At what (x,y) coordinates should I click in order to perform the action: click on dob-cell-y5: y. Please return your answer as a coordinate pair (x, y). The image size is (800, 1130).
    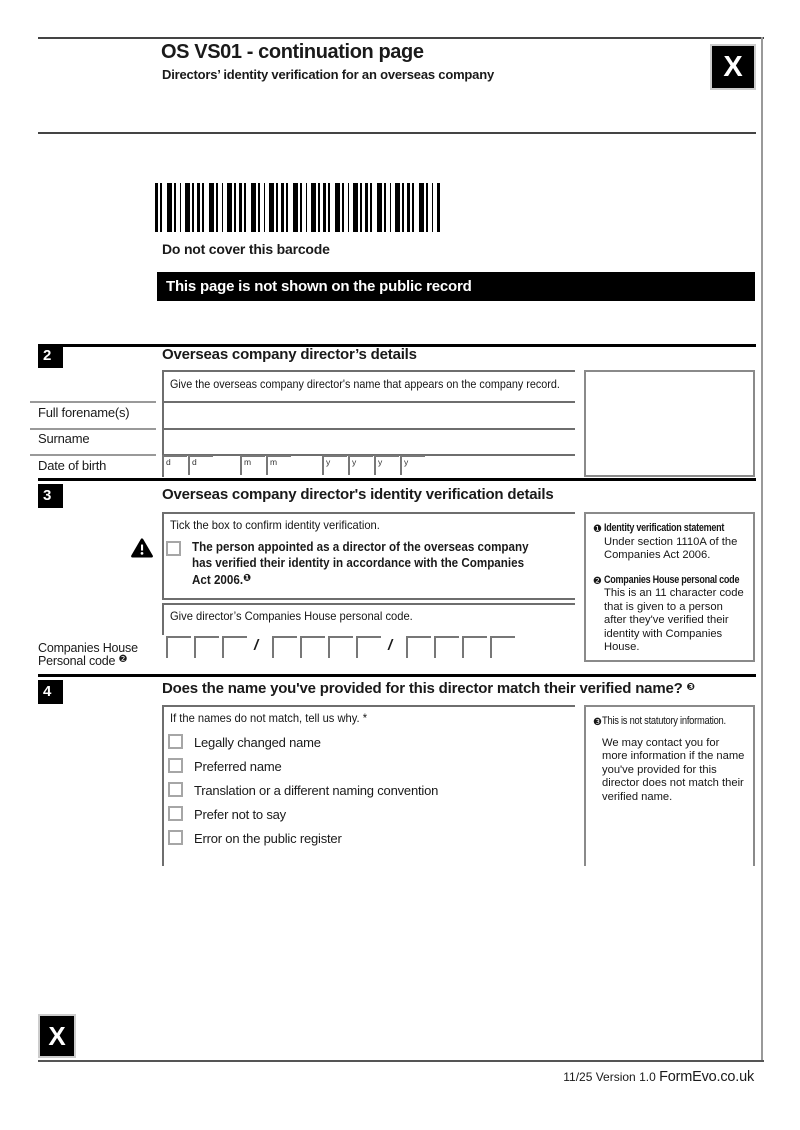
    Looking at the image, I should click on (334, 465).